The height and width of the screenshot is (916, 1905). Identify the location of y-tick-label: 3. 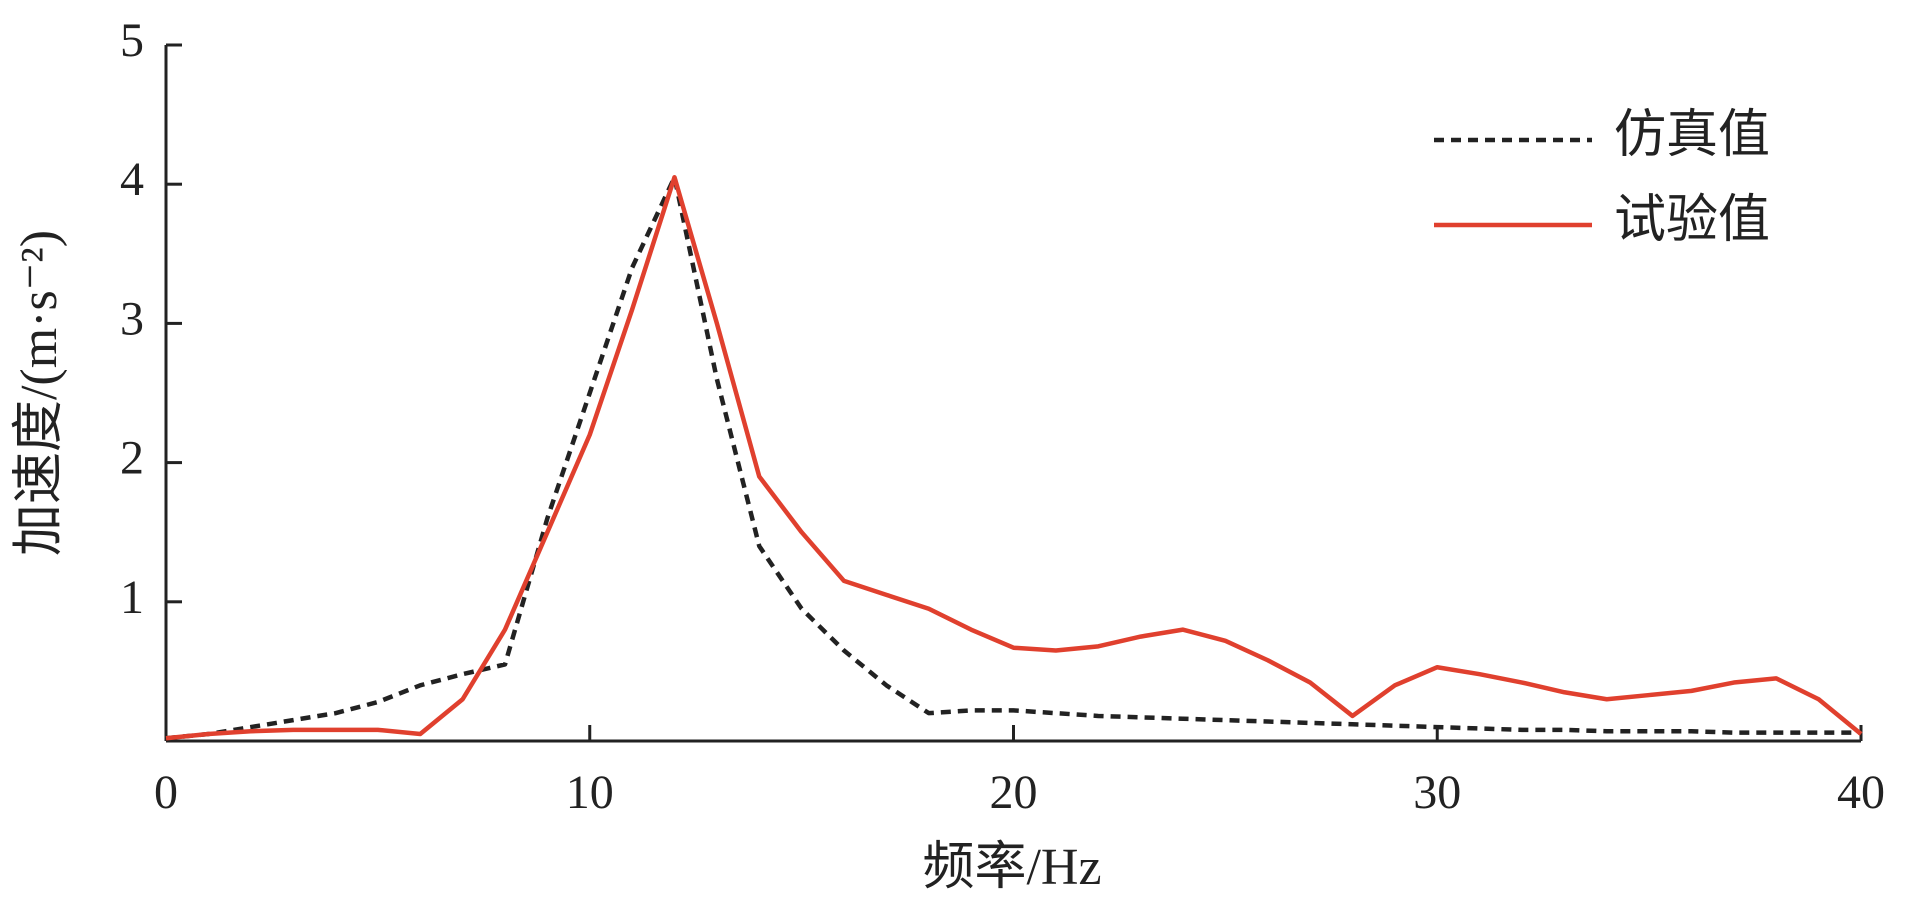
(132, 318).